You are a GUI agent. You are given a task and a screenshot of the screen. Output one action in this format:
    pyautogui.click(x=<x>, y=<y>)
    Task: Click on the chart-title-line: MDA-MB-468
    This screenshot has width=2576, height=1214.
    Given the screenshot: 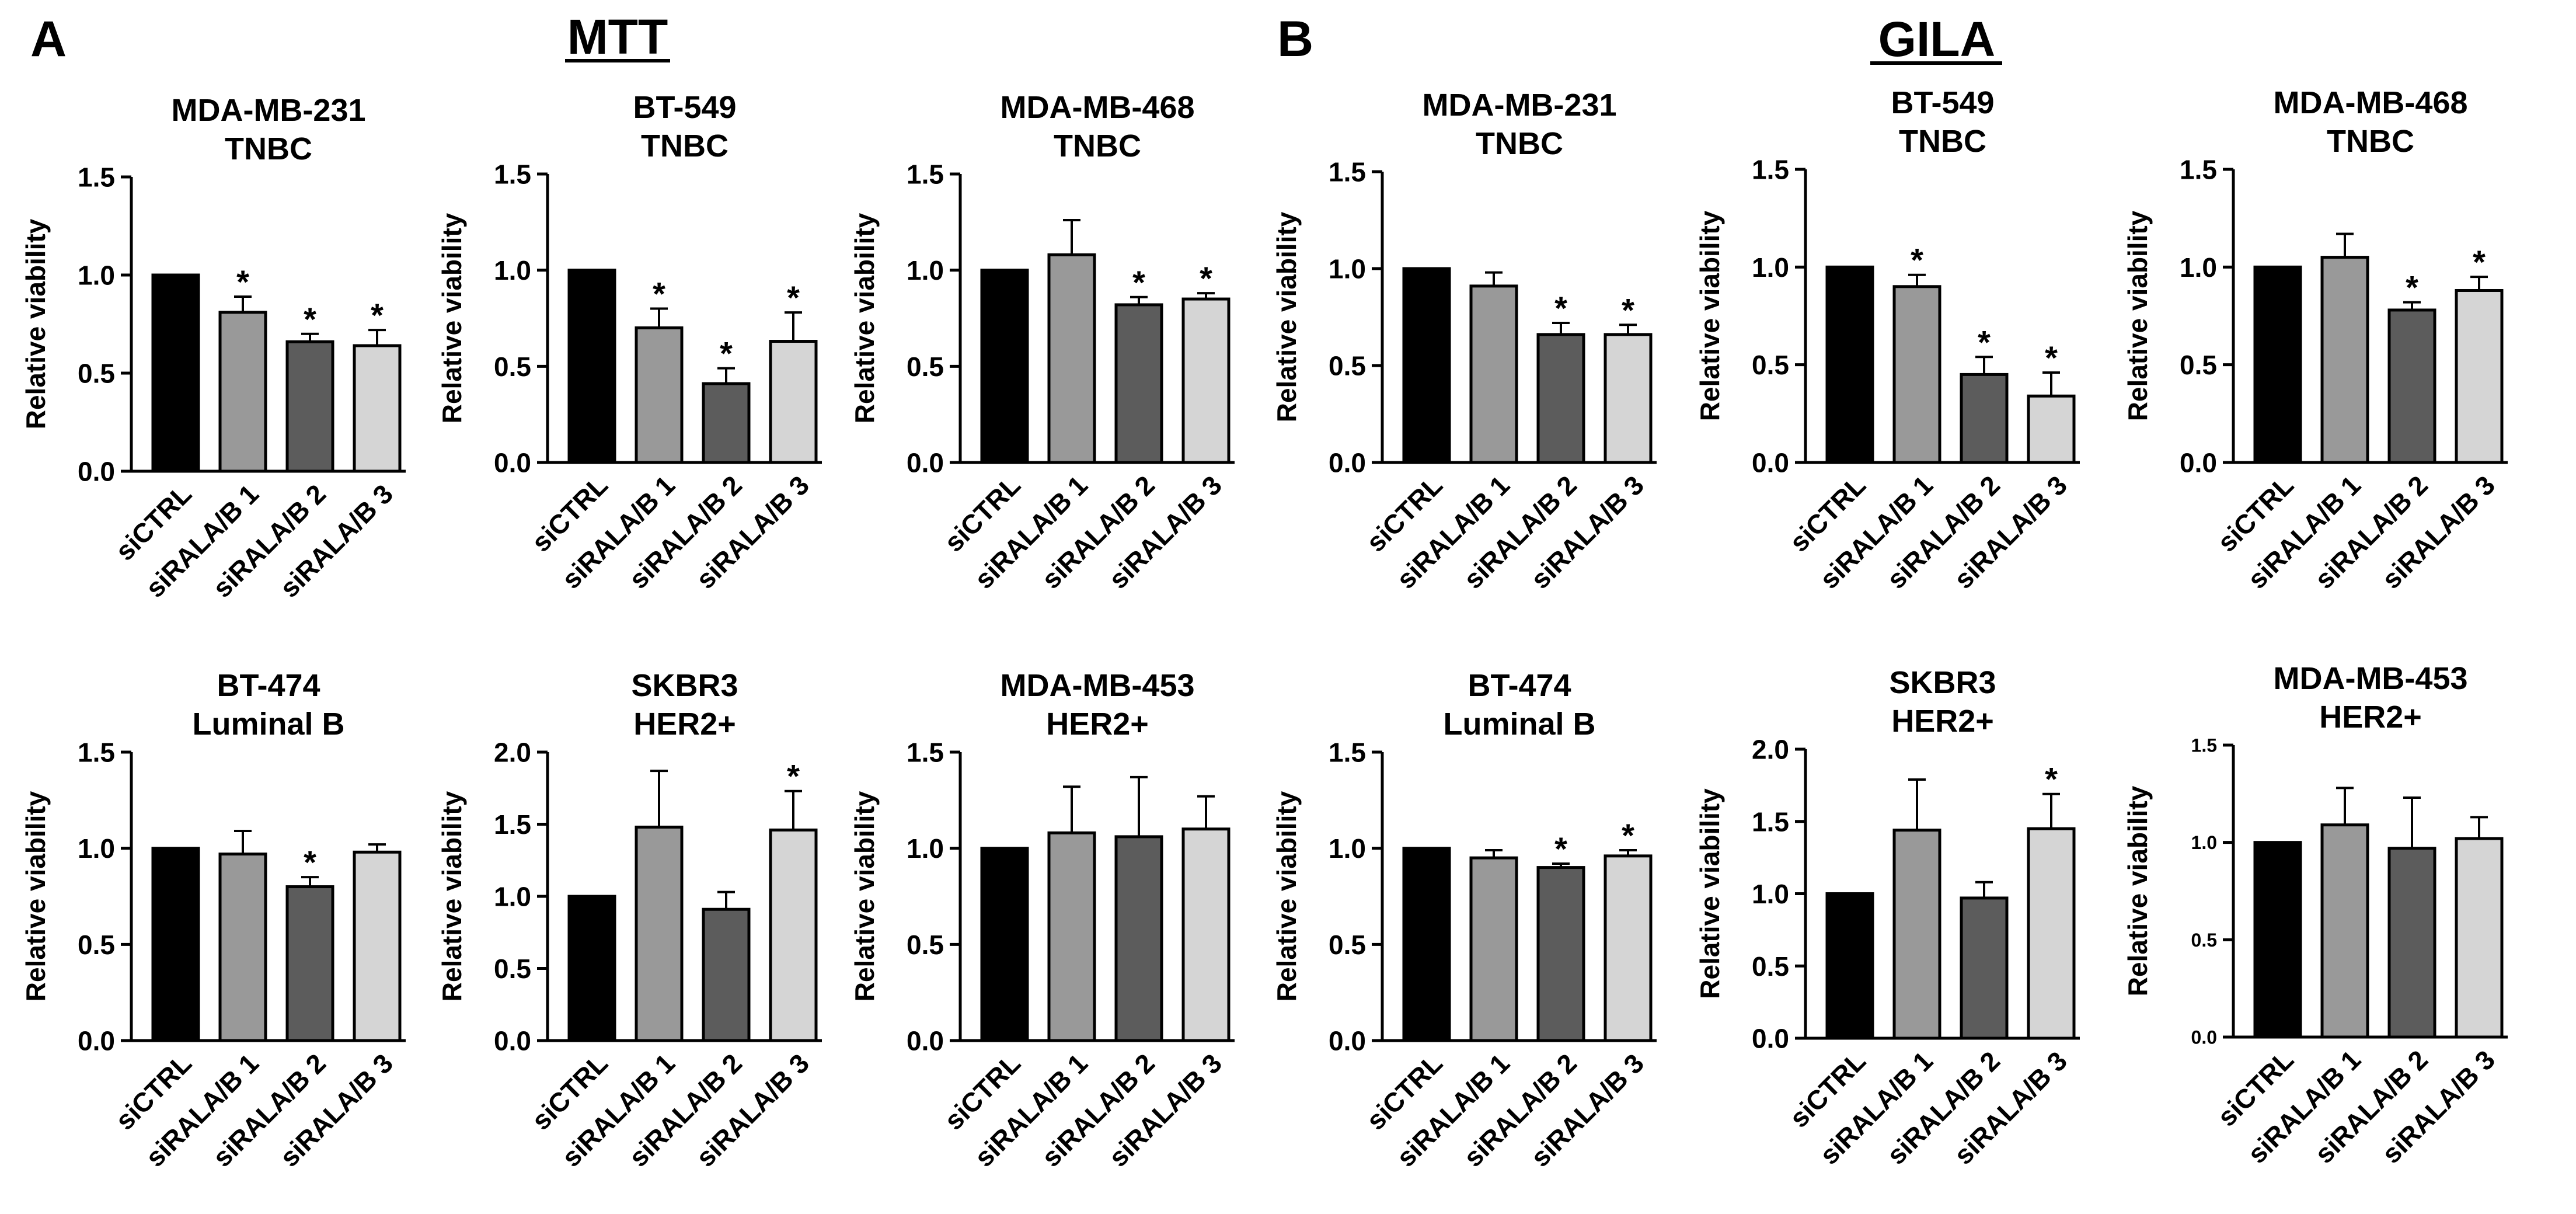 What is the action you would take?
    pyautogui.click(x=1097, y=107)
    